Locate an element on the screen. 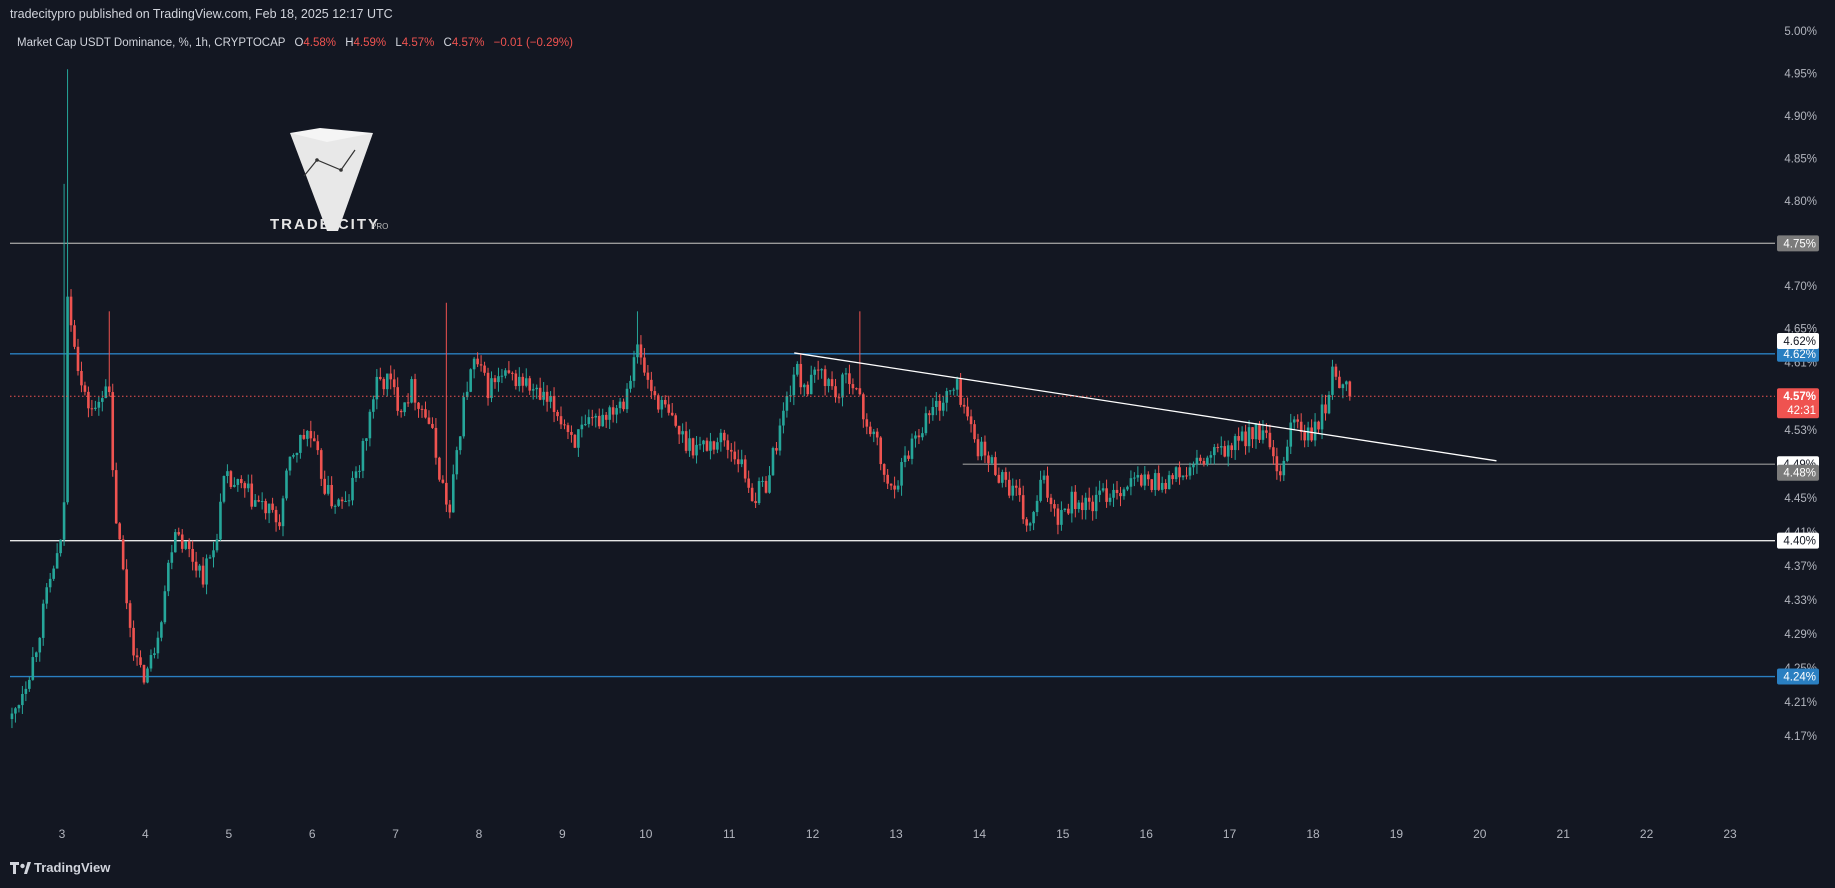 The image size is (1835, 888). x-tick-label: 15 is located at coordinates (1063, 834).